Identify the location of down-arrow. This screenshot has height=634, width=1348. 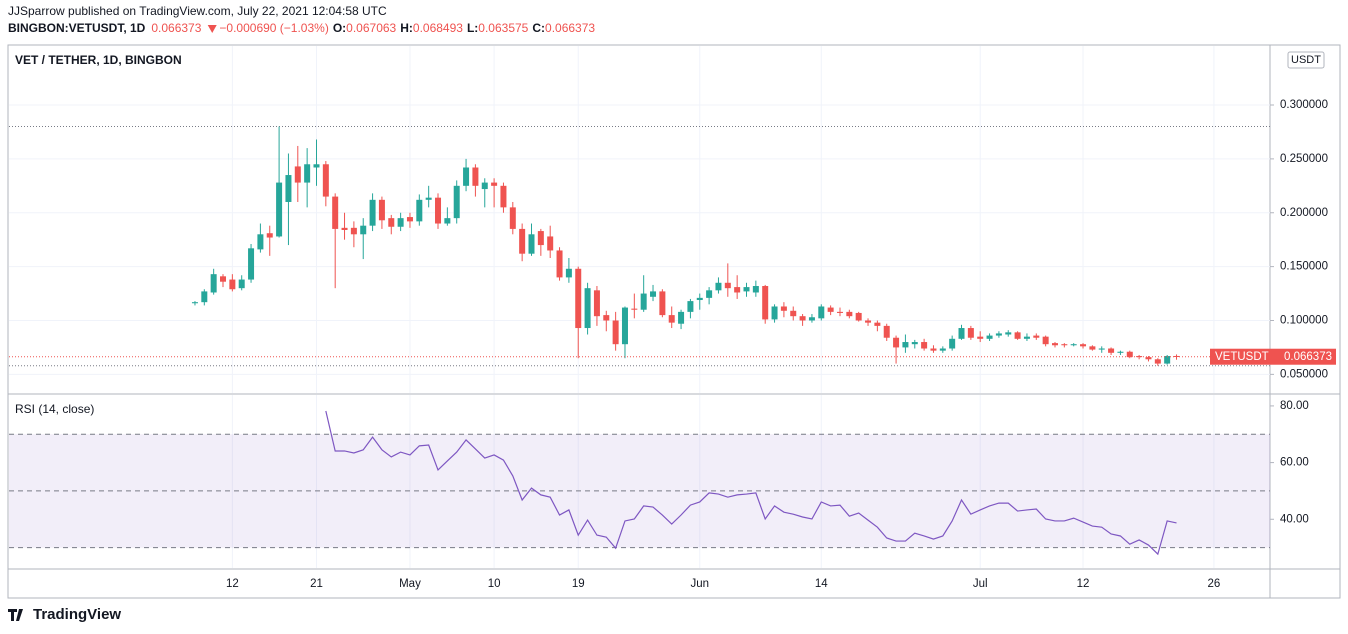
(212, 29).